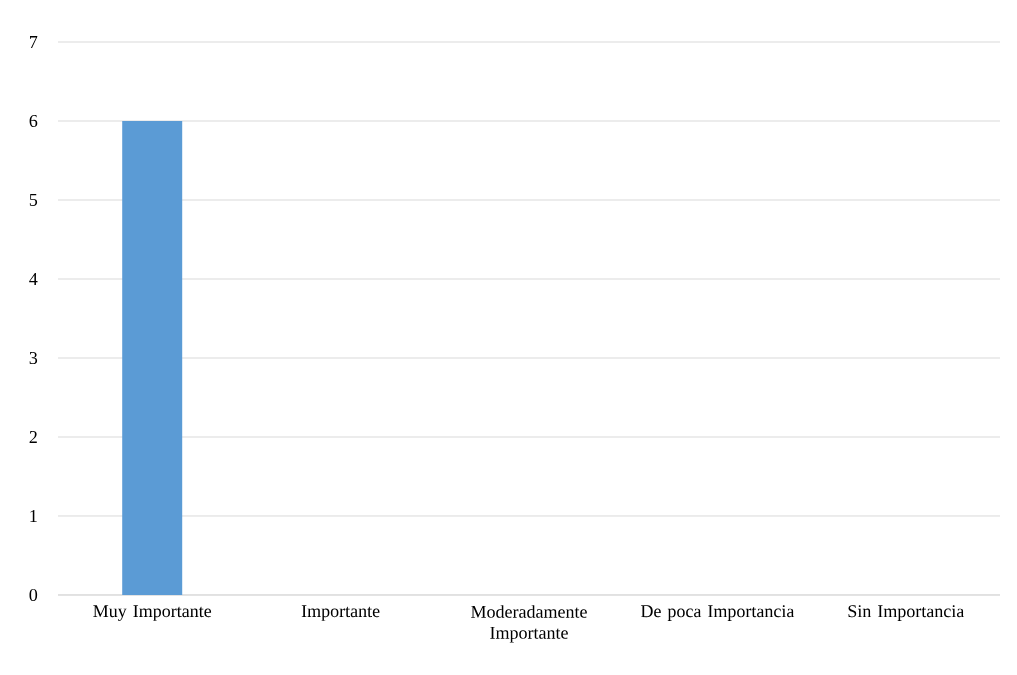  I want to click on x-tick-label: Moderadamente Importante, so click(529, 624).